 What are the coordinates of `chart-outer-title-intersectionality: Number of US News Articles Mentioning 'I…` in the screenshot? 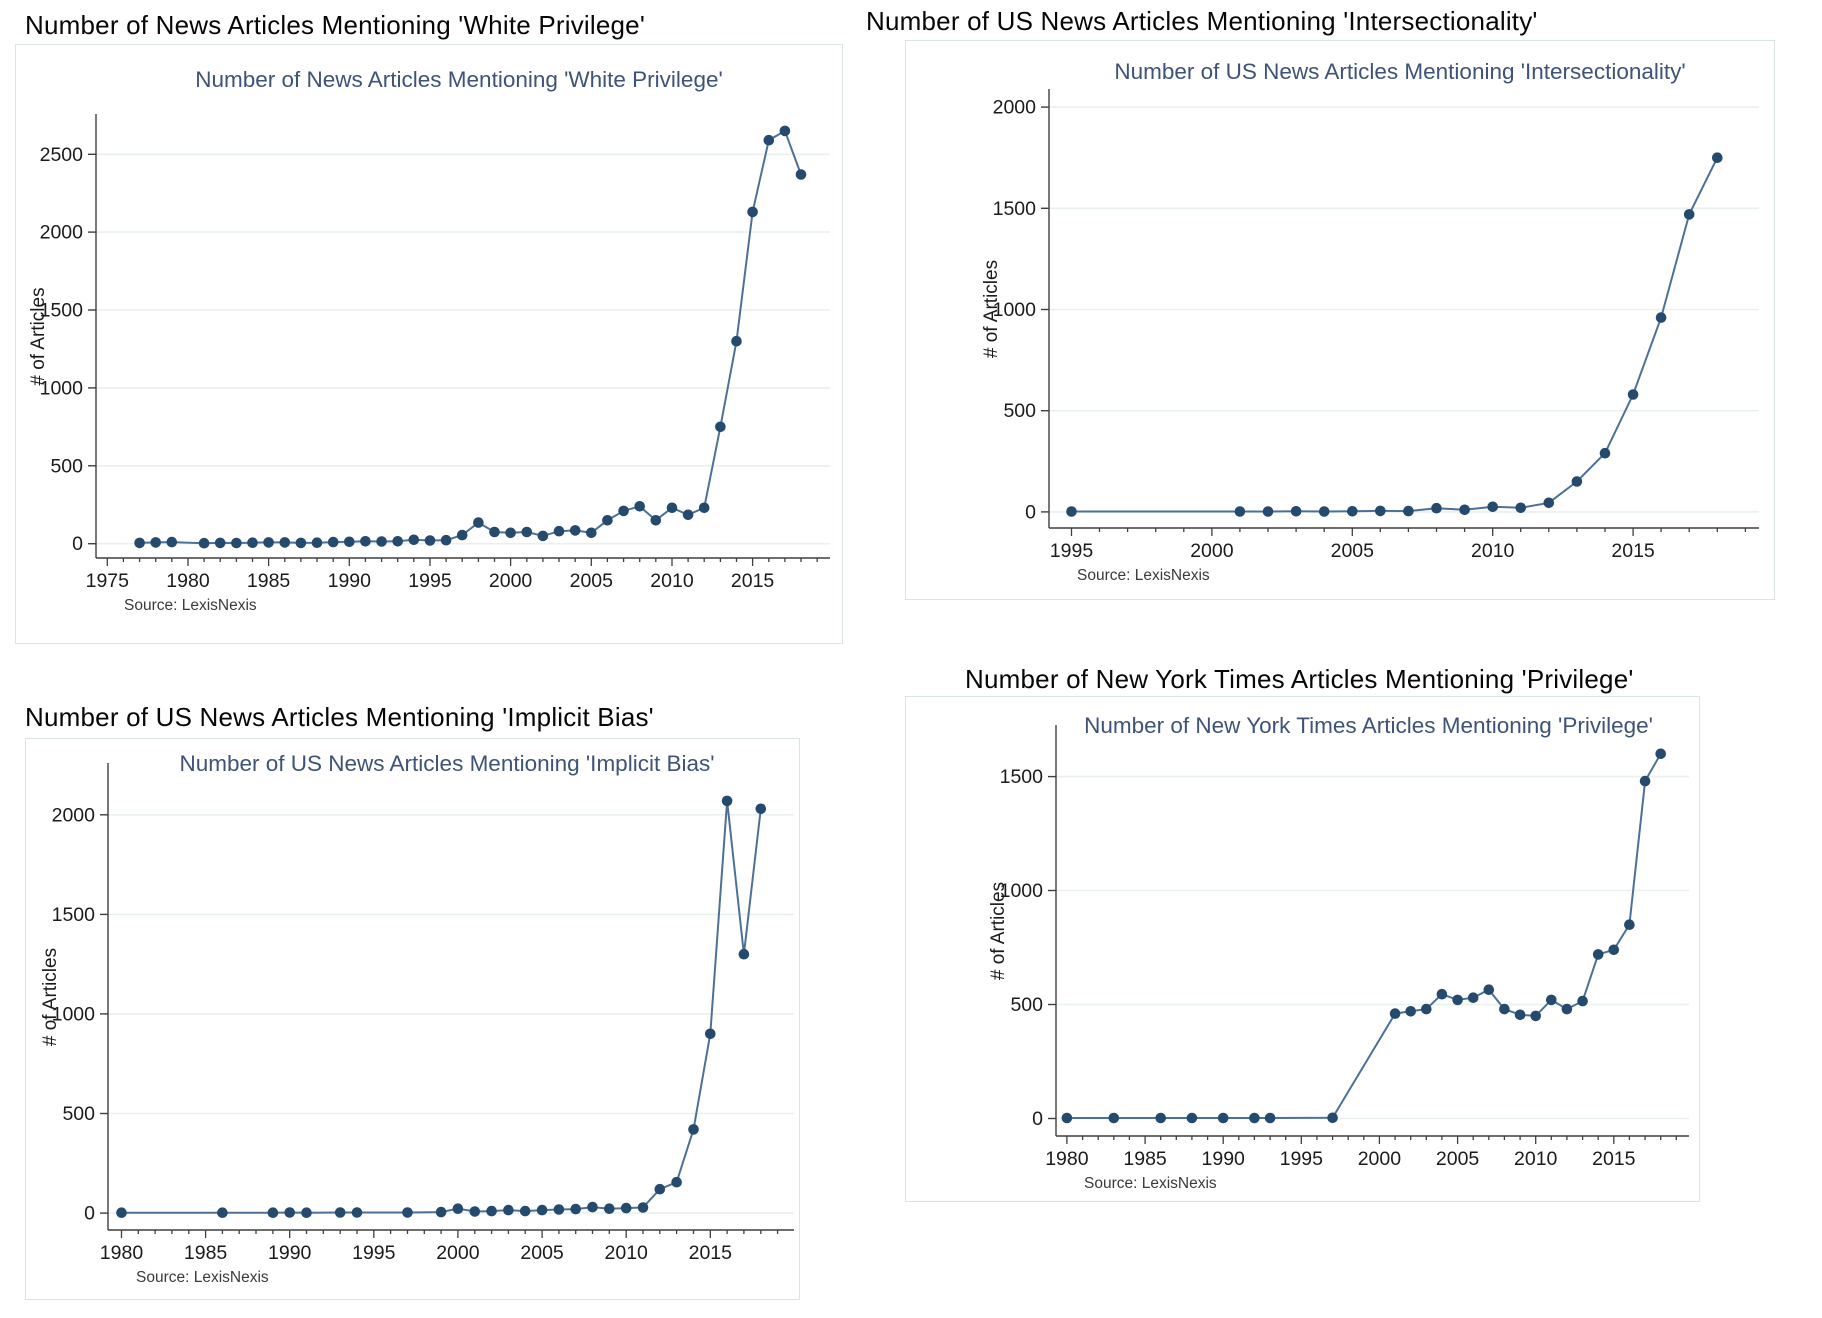 It's located at (1202, 21).